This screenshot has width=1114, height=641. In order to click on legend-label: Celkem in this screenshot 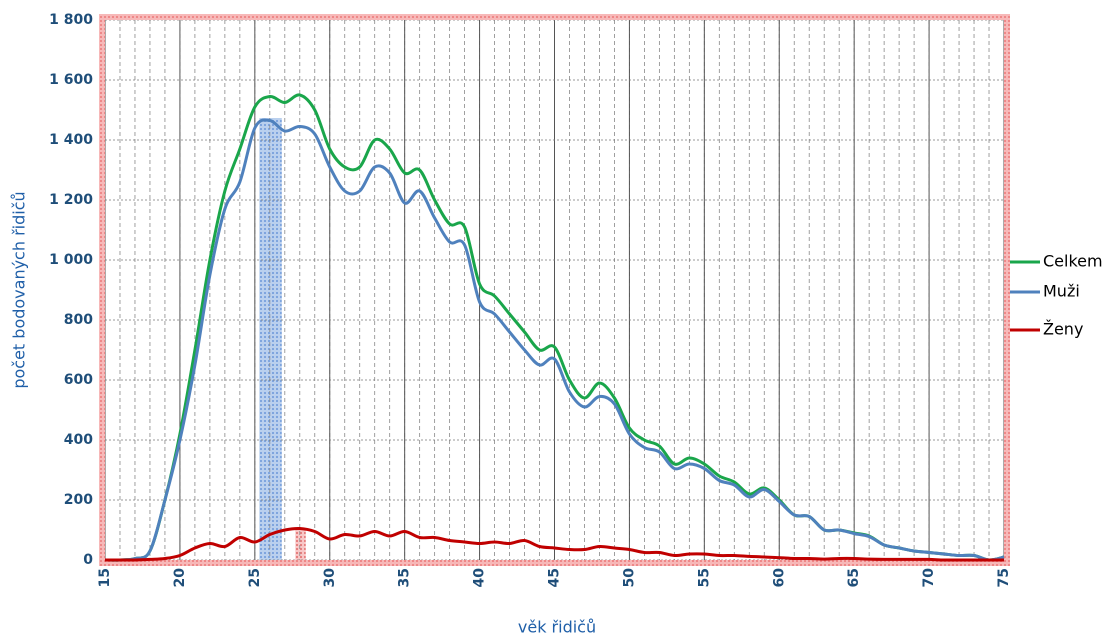, I will do `click(1073, 261)`.